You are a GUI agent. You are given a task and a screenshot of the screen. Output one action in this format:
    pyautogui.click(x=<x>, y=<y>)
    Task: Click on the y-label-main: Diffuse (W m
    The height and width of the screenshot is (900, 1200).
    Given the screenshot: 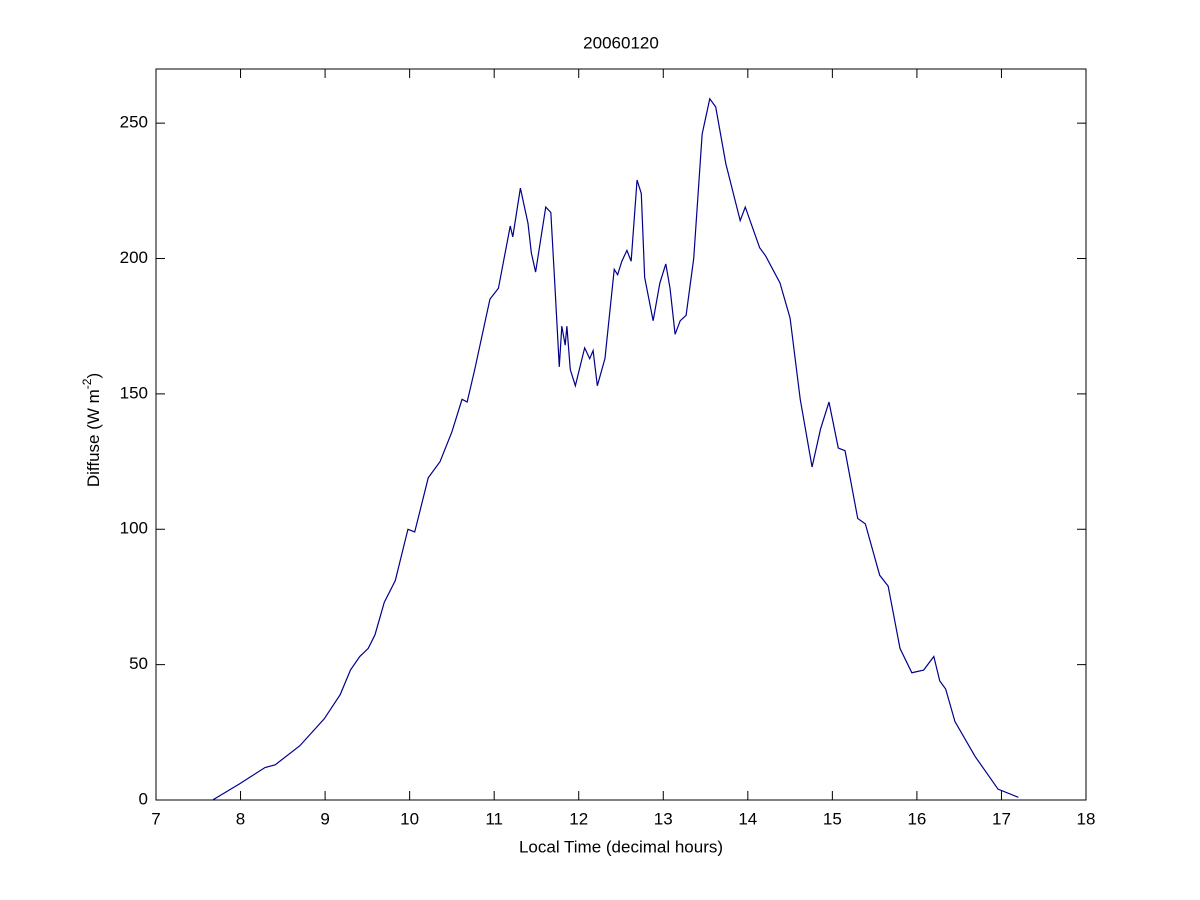 What is the action you would take?
    pyautogui.click(x=93, y=438)
    